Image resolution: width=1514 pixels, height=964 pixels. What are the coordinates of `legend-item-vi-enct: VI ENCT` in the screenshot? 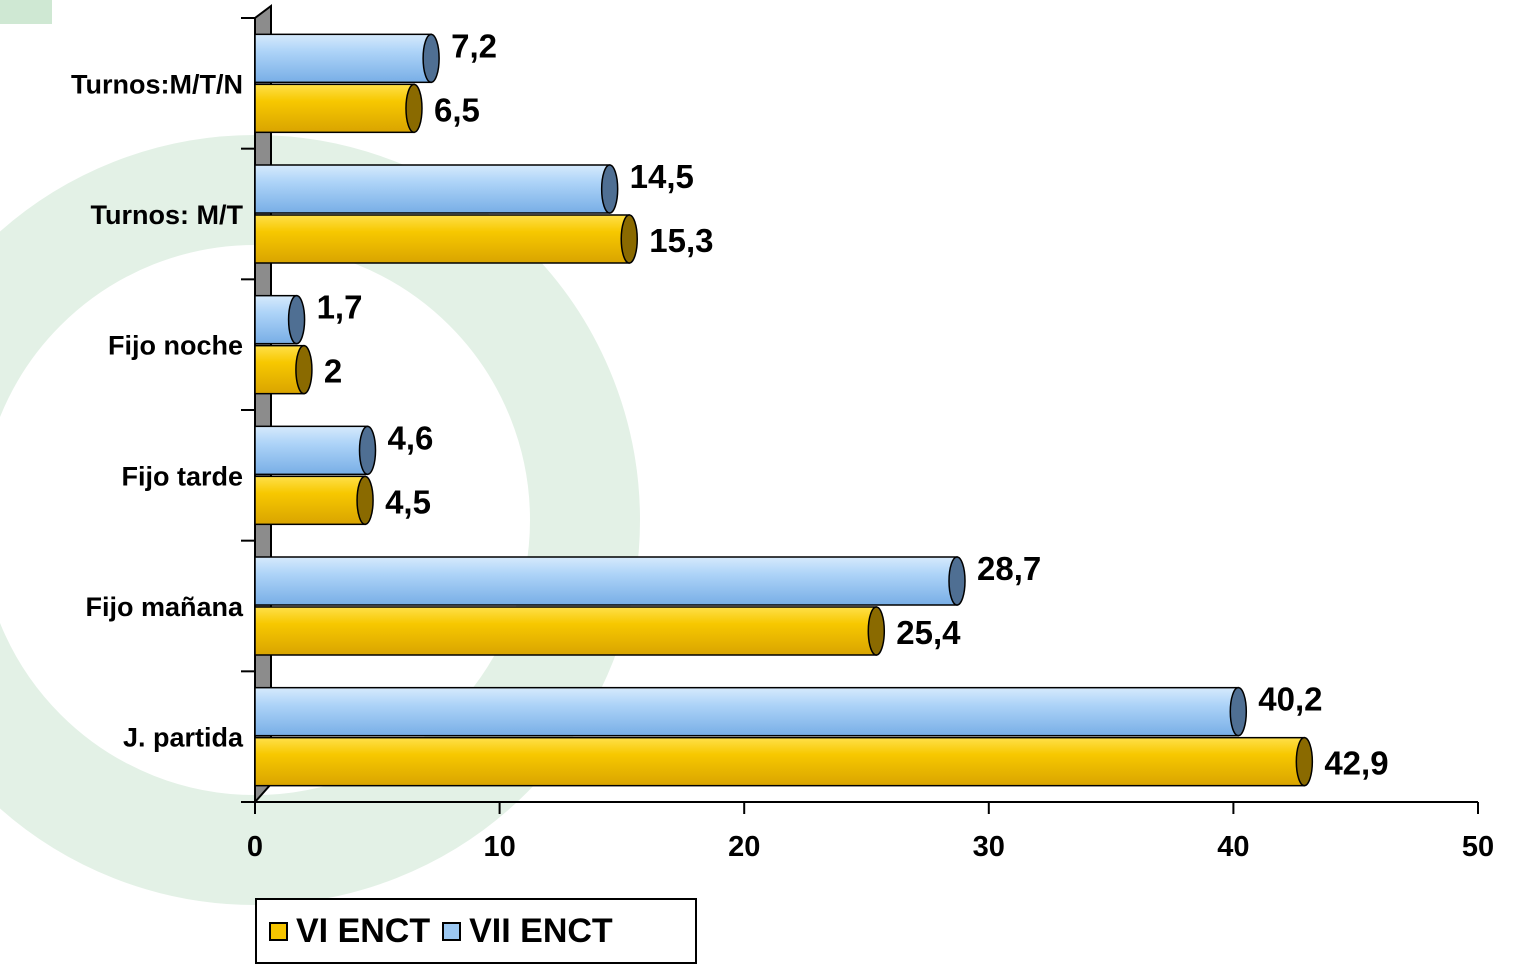 It's located at (349, 931).